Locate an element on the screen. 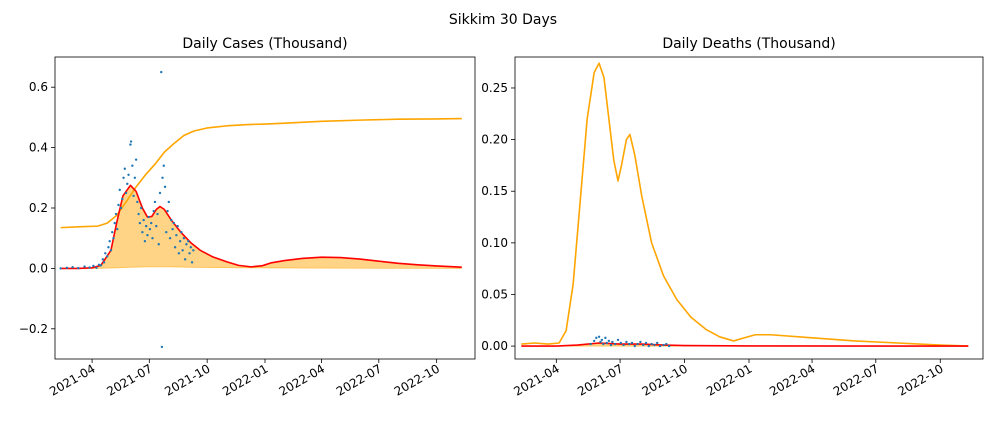 The height and width of the screenshot is (421, 993). y-tick-label: 0.20 is located at coordinates (494, 140).